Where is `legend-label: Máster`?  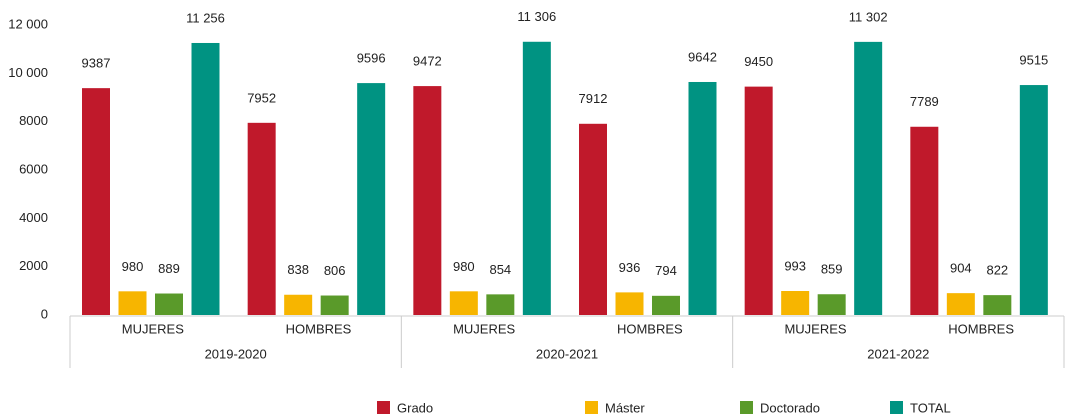 legend-label: Máster is located at coordinates (625, 407).